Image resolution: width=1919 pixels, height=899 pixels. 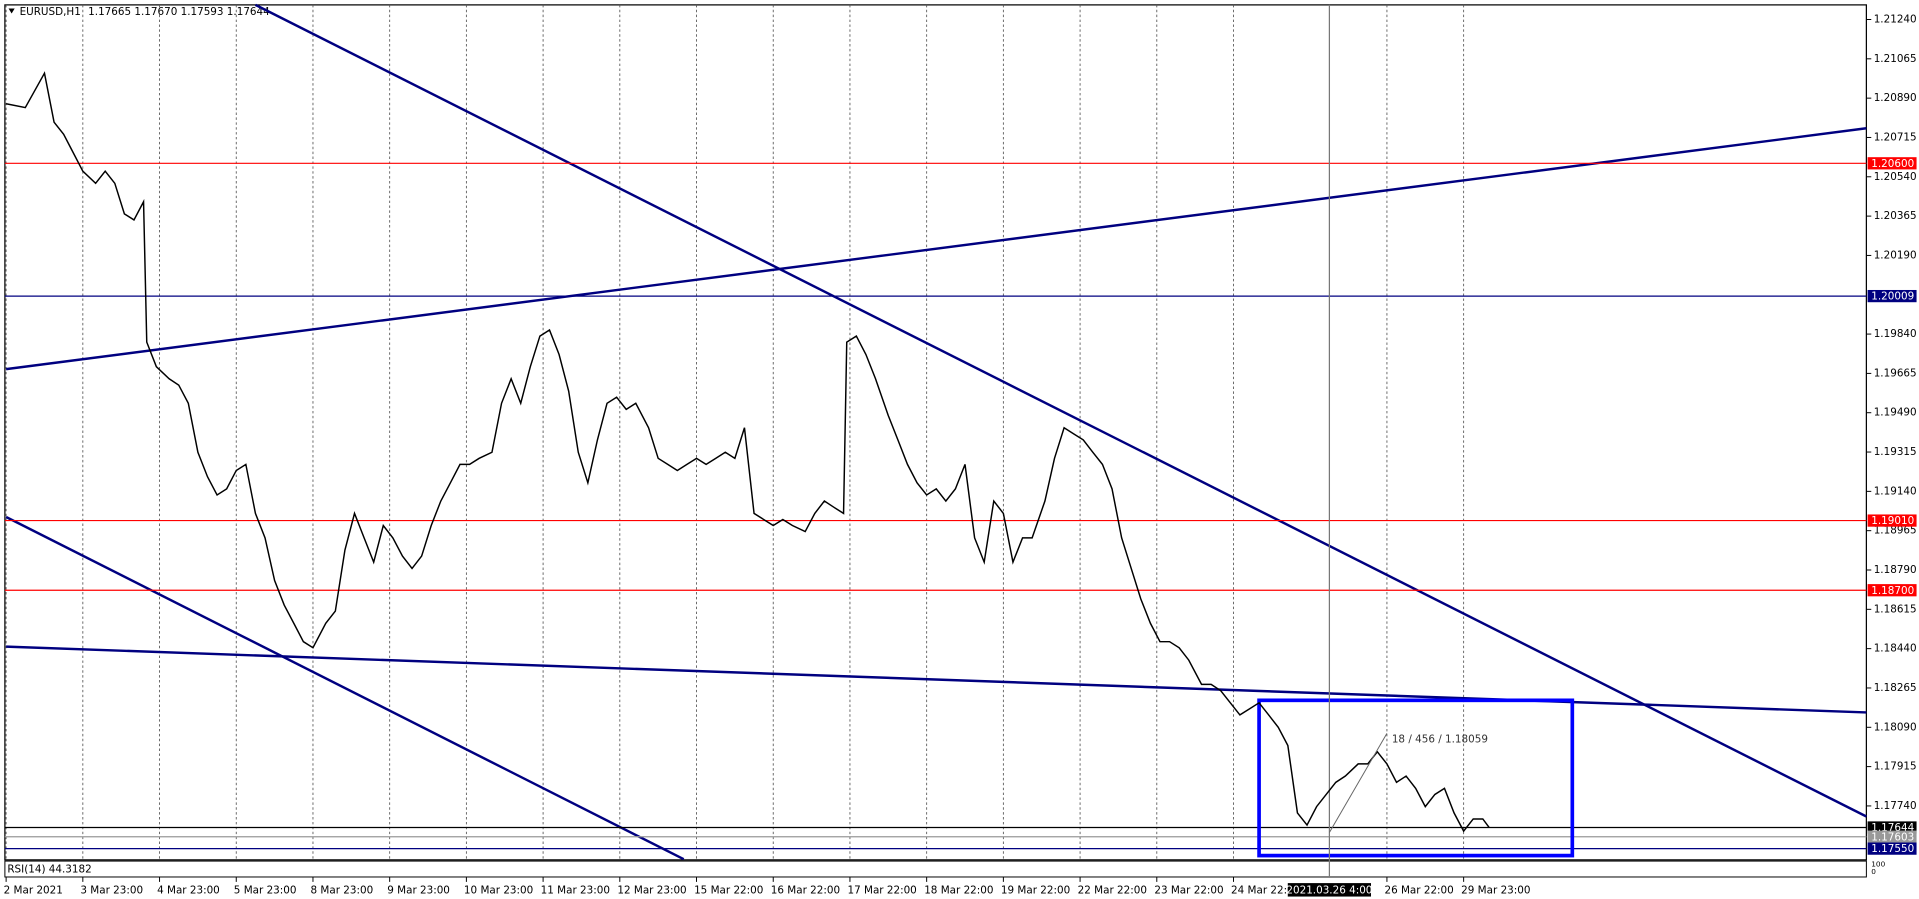 I want to click on ruler-line, so click(x=1358, y=783).